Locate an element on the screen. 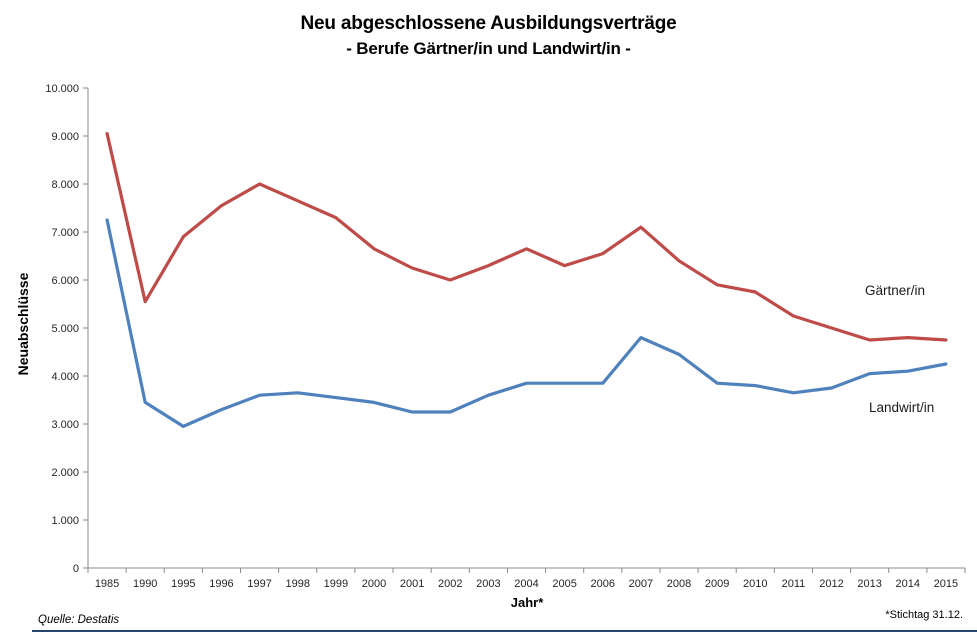 The width and height of the screenshot is (977, 632). x-tick-label: 1997 is located at coordinates (259, 584).